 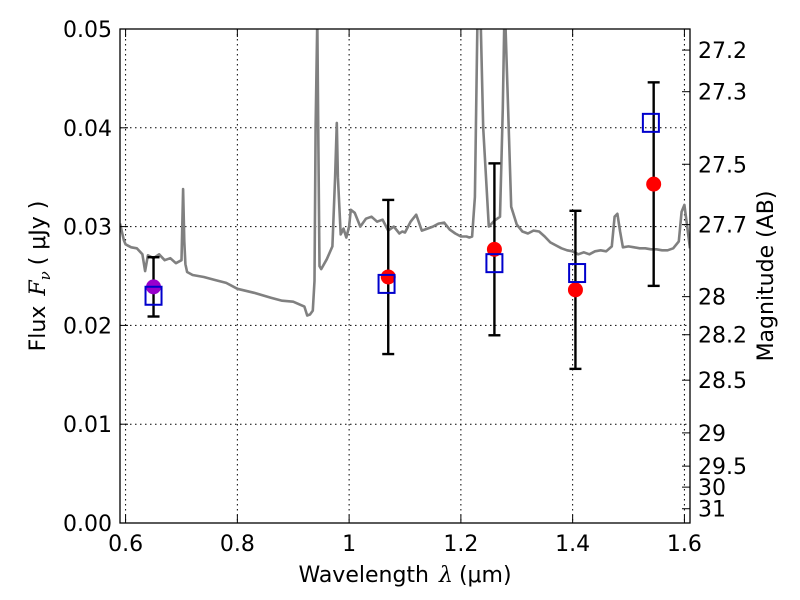 What do you see at coordinates (87, 425) in the screenshot?
I see `y-tick-label: 0.01` at bounding box center [87, 425].